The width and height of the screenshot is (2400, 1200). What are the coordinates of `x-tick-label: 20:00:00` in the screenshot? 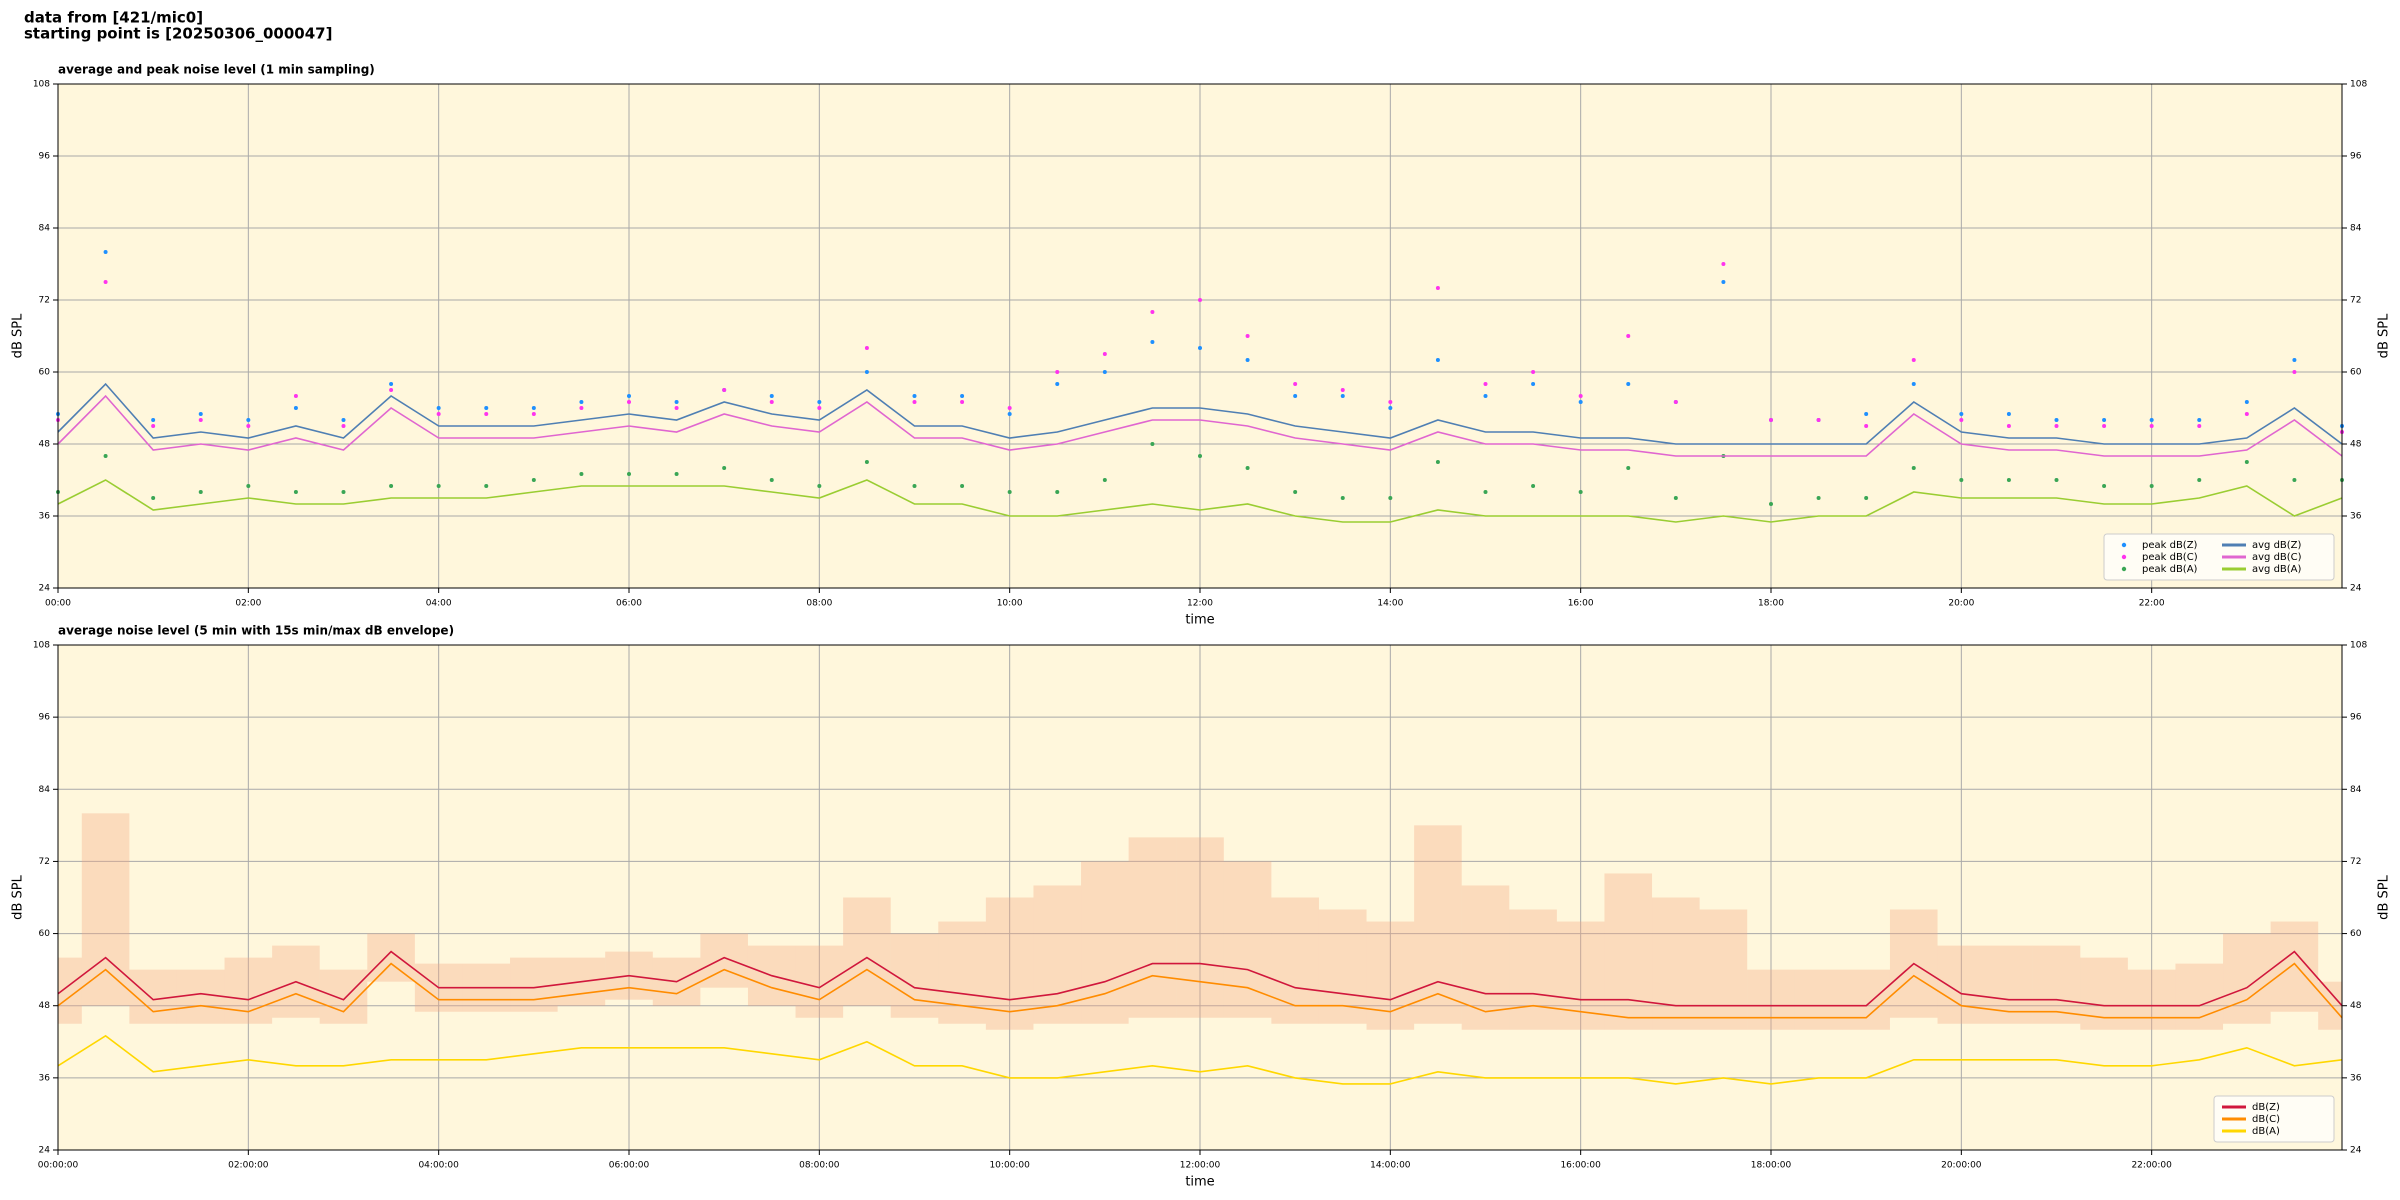 It's located at (1961, 1166).